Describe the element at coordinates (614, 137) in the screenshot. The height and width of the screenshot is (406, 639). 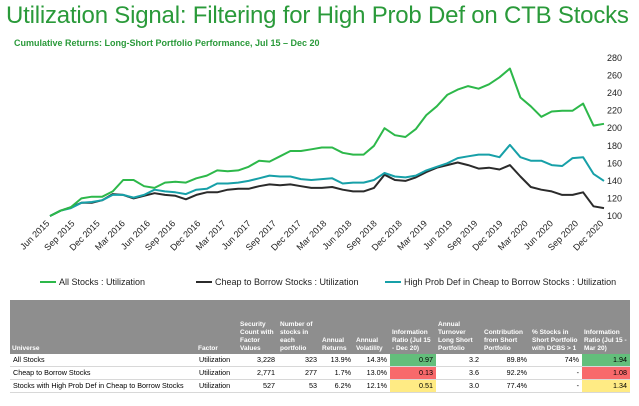
I see `y-axis: 100 120 140 160 180 200 220 240 260 280` at that location.